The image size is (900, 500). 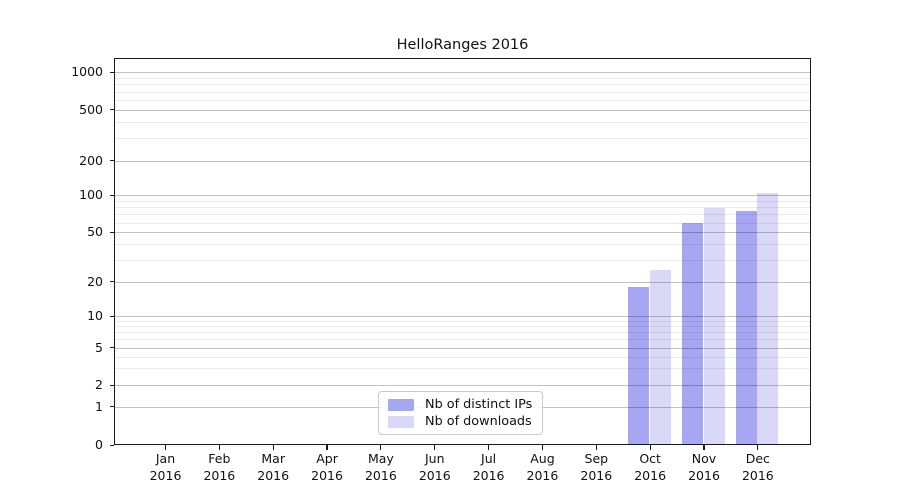 I want to click on y-tick-label: 100, so click(x=91, y=194).